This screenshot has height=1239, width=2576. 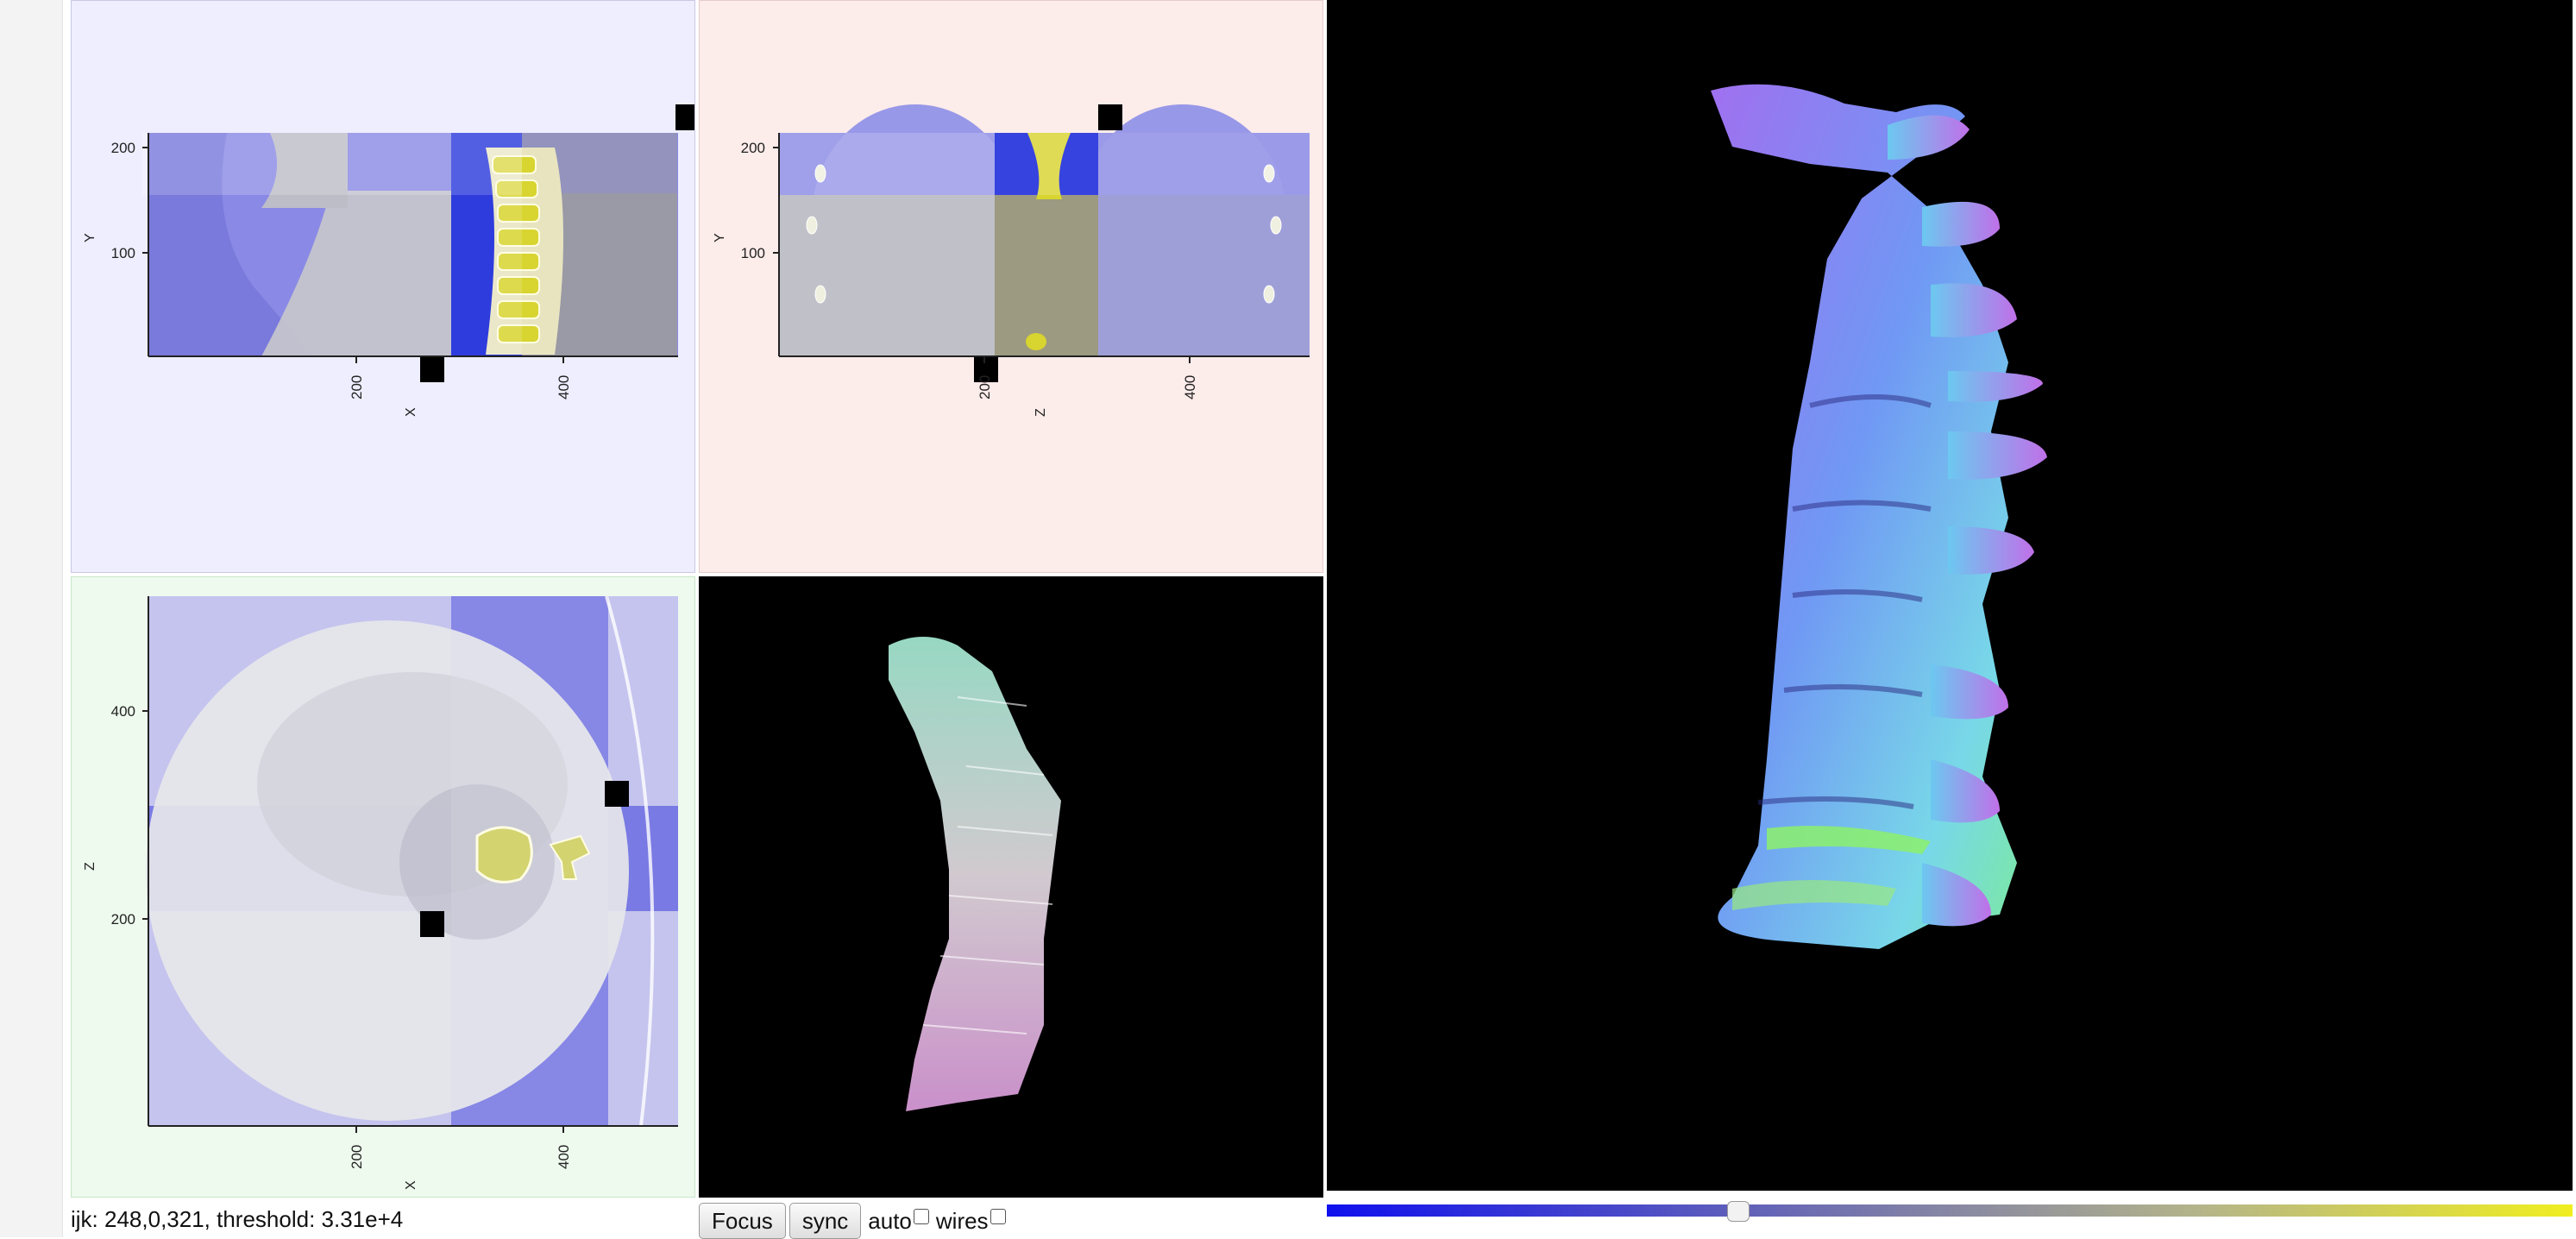 What do you see at coordinates (825, 1221) in the screenshot?
I see `sync-button: sync` at bounding box center [825, 1221].